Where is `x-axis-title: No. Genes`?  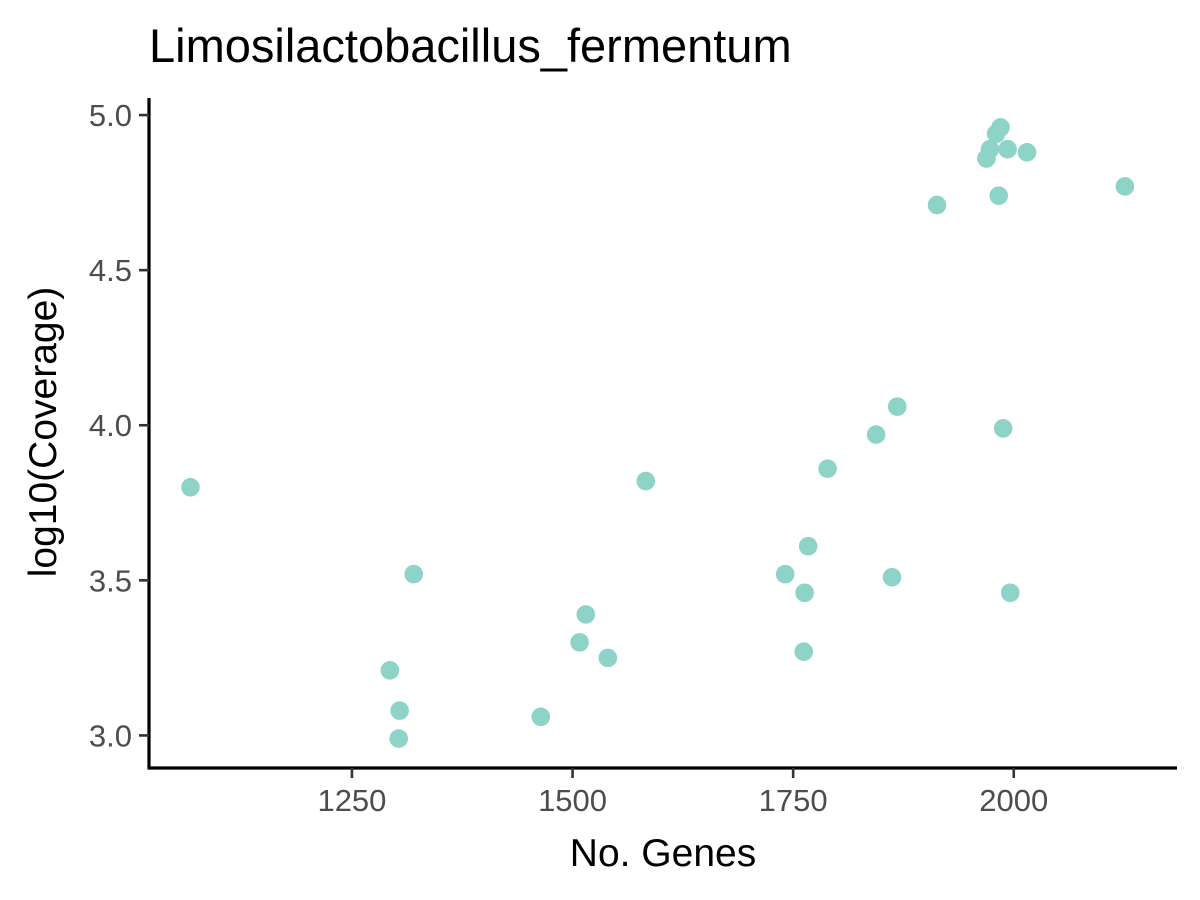
x-axis-title: No. Genes is located at coordinates (663, 853).